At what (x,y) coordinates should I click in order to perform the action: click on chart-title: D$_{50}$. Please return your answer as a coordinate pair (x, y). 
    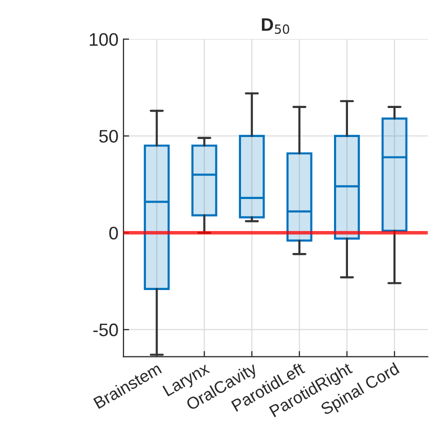
    Looking at the image, I should click on (276, 26).